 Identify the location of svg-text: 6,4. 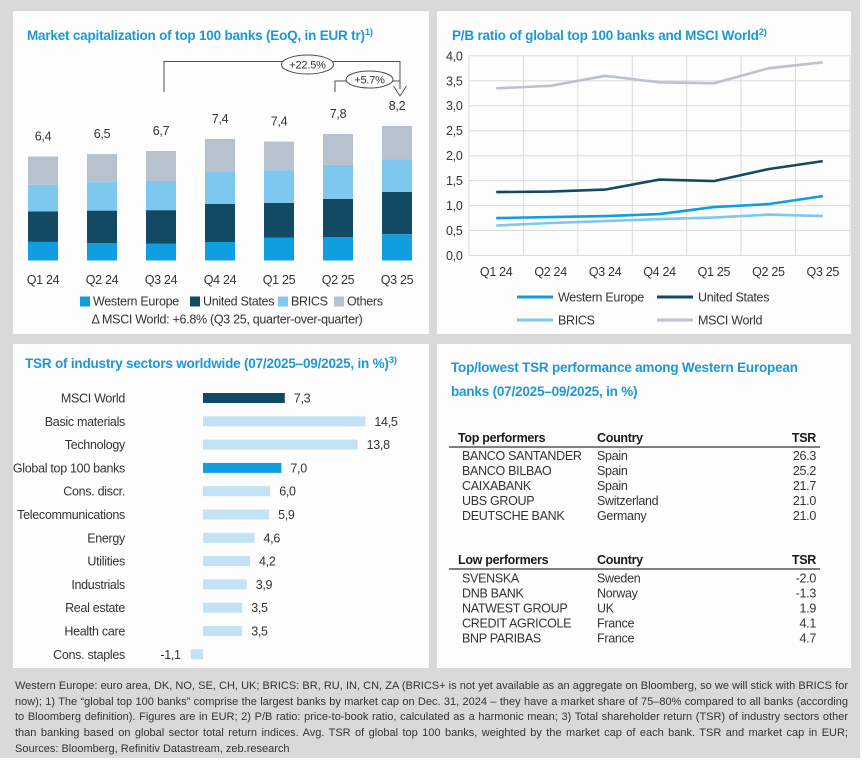
(43, 137).